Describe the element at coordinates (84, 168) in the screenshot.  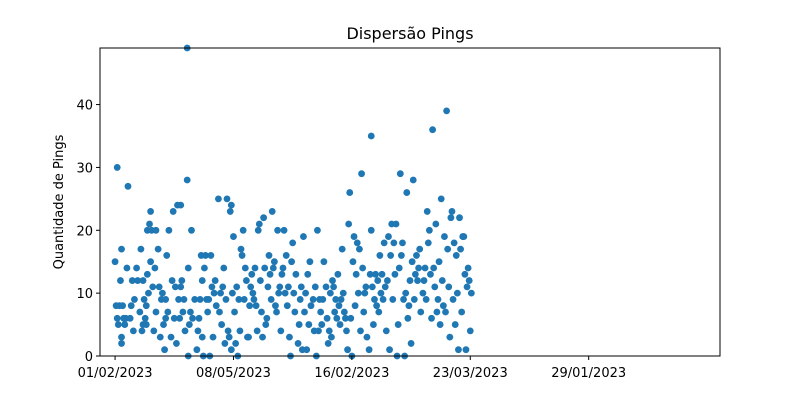
I see `y-tick-label: 30` at that location.